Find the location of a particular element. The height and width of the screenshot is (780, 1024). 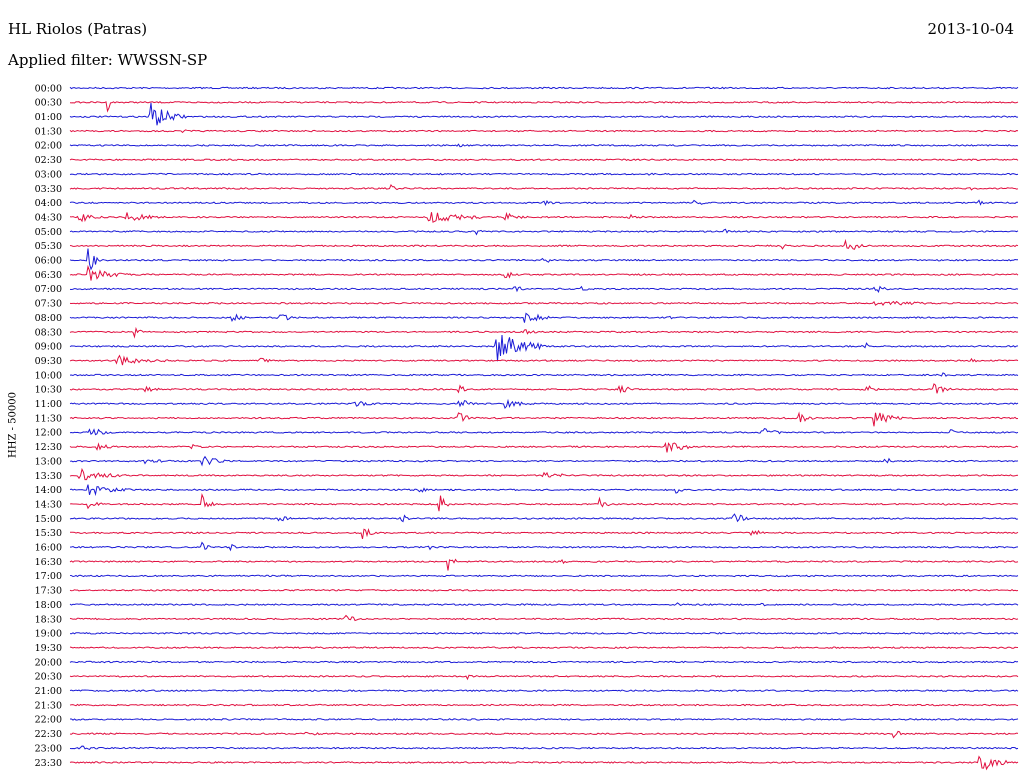

station-title: HL Riolos (Patras) is located at coordinates (78, 29).